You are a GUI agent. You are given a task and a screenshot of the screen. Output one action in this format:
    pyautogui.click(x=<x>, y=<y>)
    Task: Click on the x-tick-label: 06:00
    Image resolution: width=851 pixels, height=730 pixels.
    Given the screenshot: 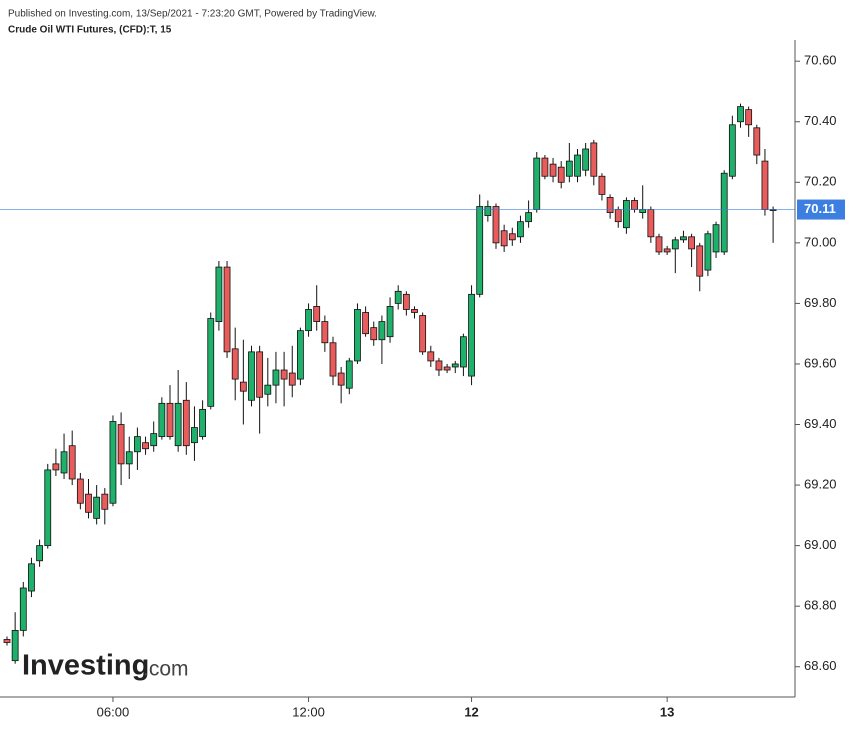 What is the action you would take?
    pyautogui.click(x=113, y=711)
    